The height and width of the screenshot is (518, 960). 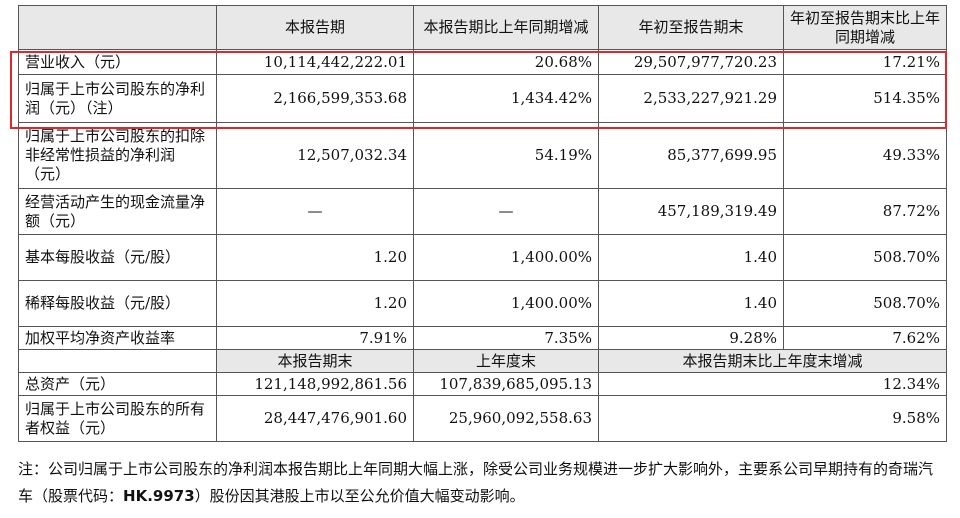 What do you see at coordinates (506, 338) in the screenshot?
I see `cell-value: 7.35%` at bounding box center [506, 338].